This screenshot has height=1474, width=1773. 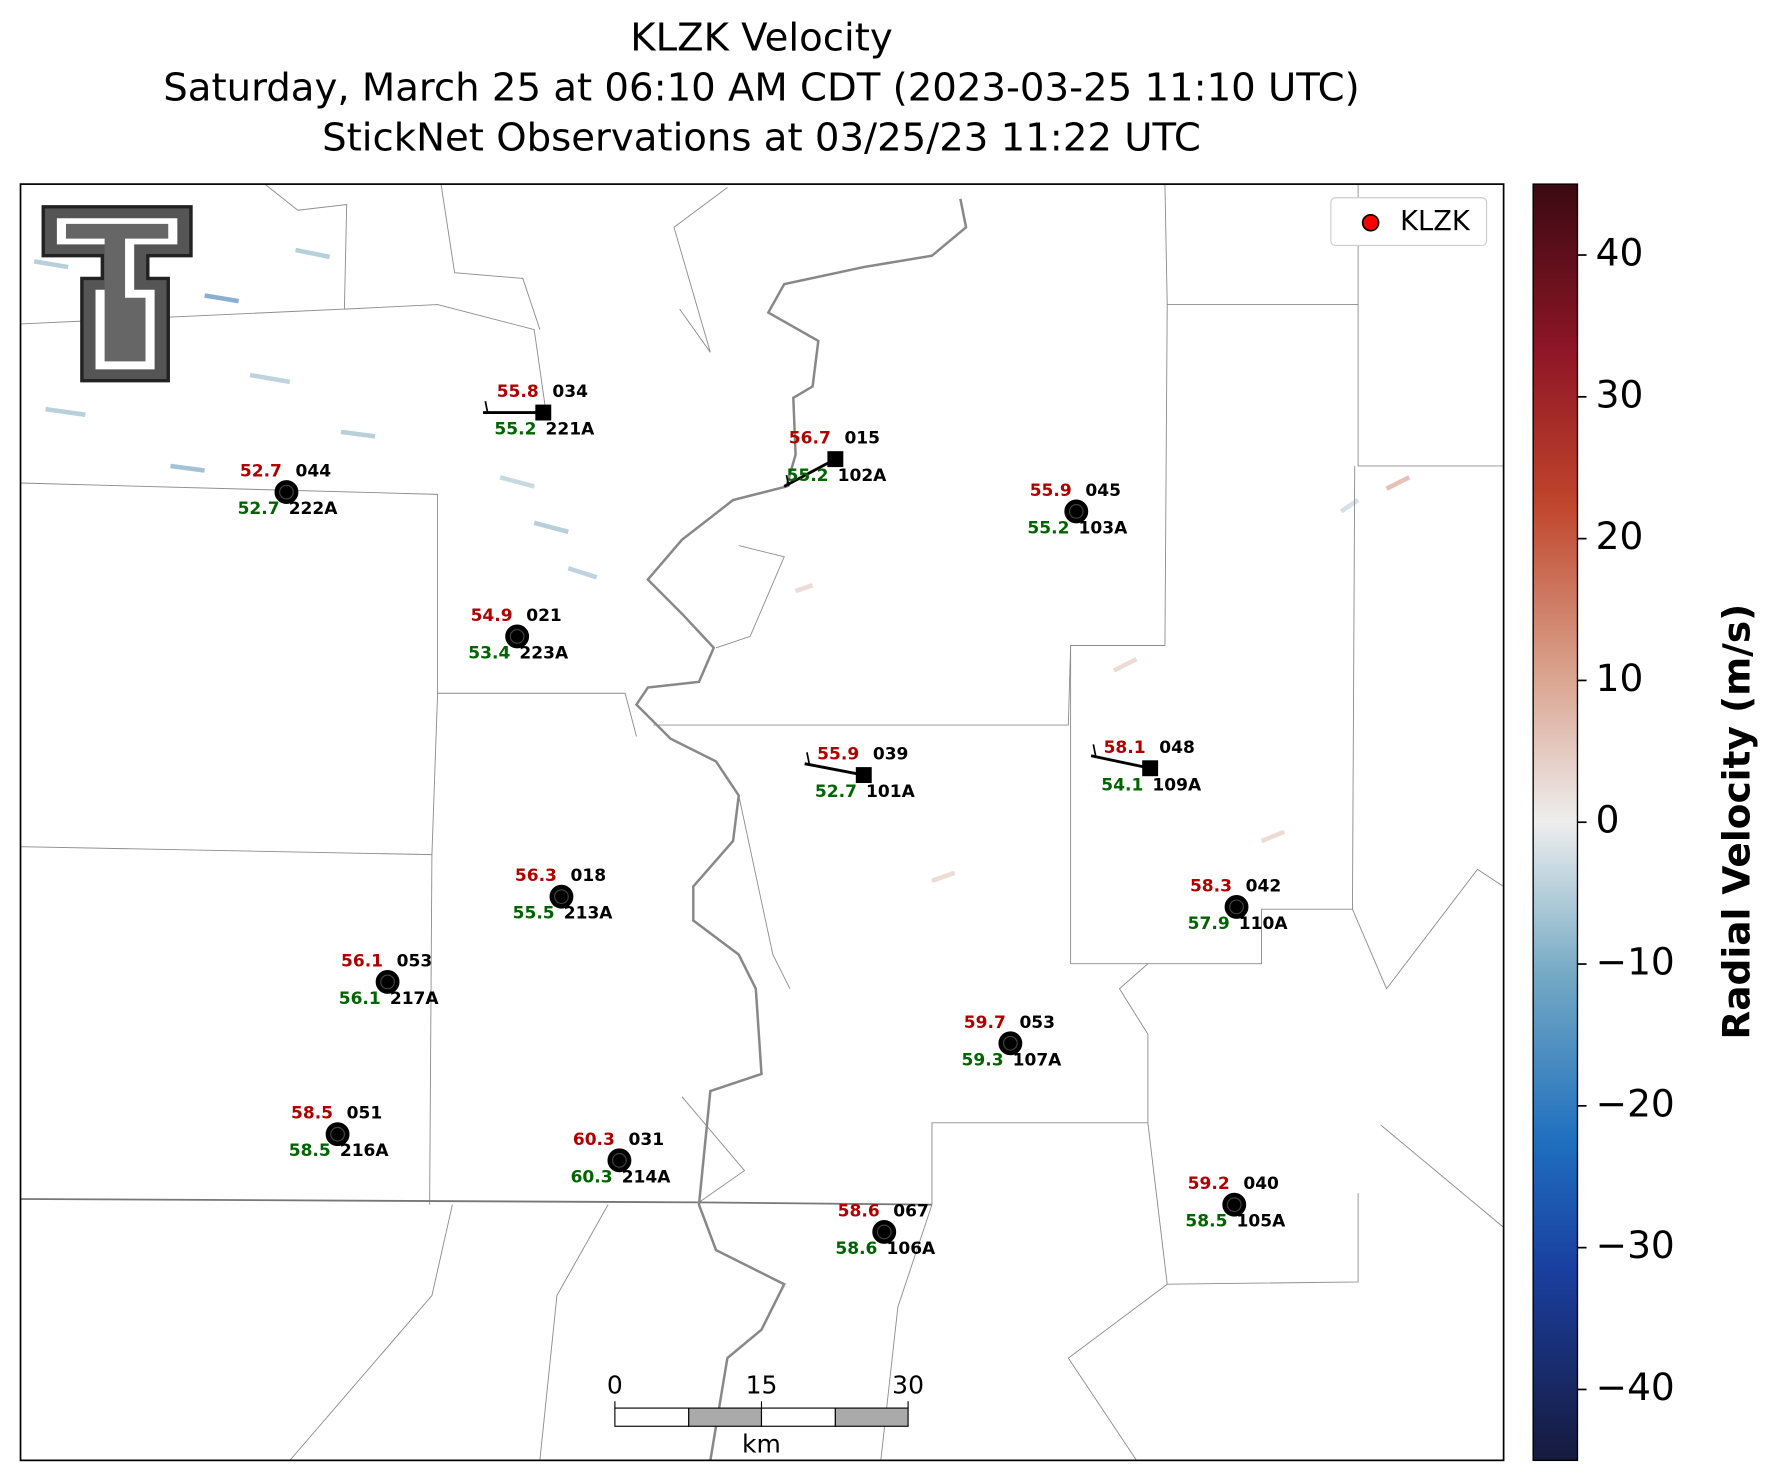 What do you see at coordinates (1104, 528) in the screenshot?
I see `station-id: 103A` at bounding box center [1104, 528].